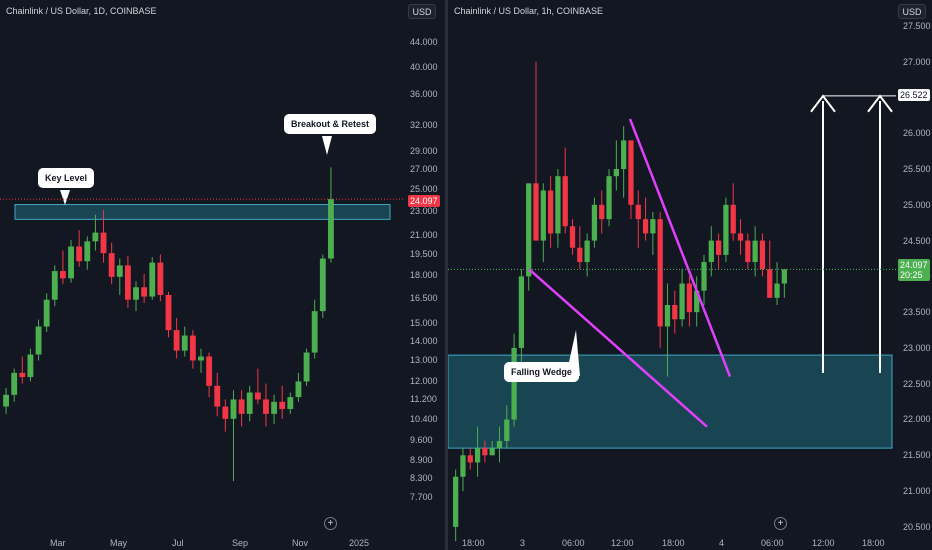 The width and height of the screenshot is (932, 550). I want to click on price-tick-label: 9.600, so click(421, 439).